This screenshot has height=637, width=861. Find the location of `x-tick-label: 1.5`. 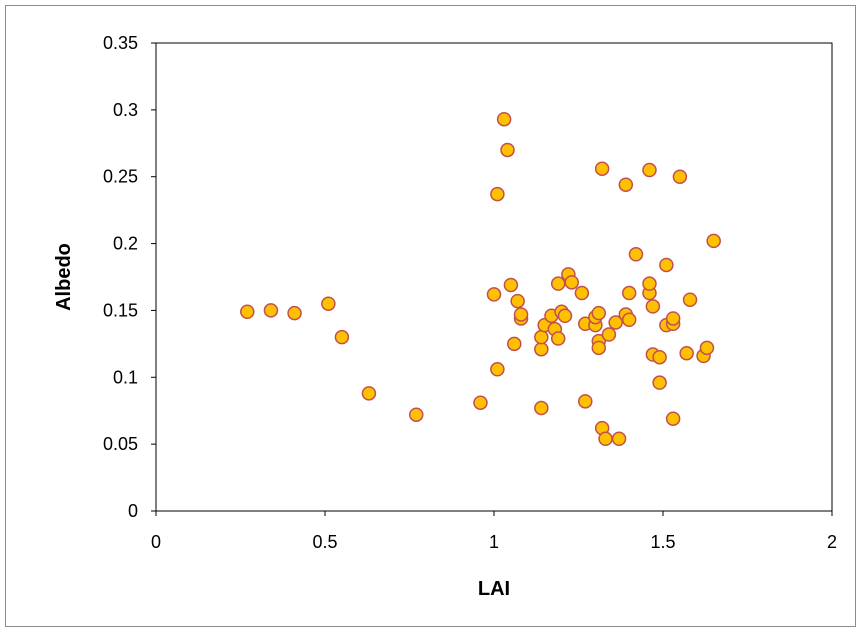

x-tick-label: 1.5 is located at coordinates (662, 542).